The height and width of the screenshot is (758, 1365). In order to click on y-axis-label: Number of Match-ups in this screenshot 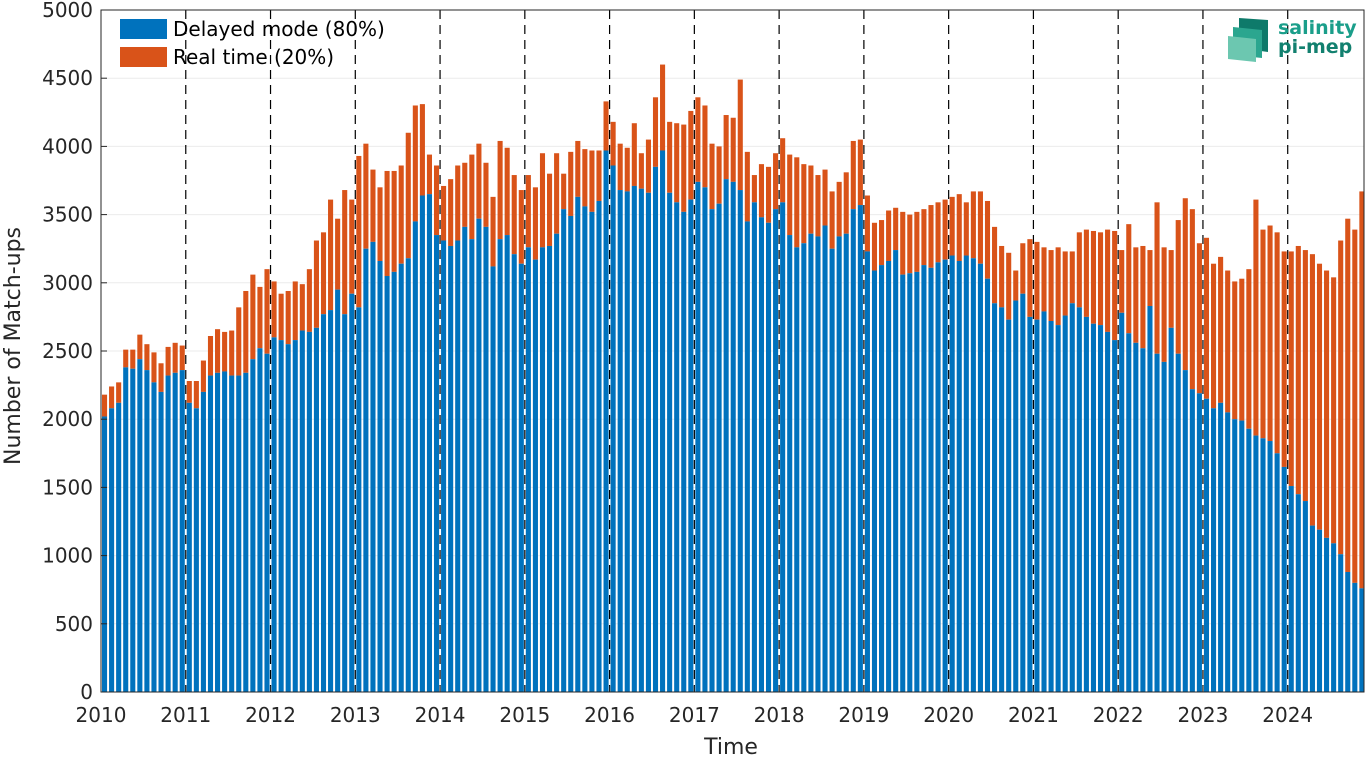, I will do `click(13, 346)`.